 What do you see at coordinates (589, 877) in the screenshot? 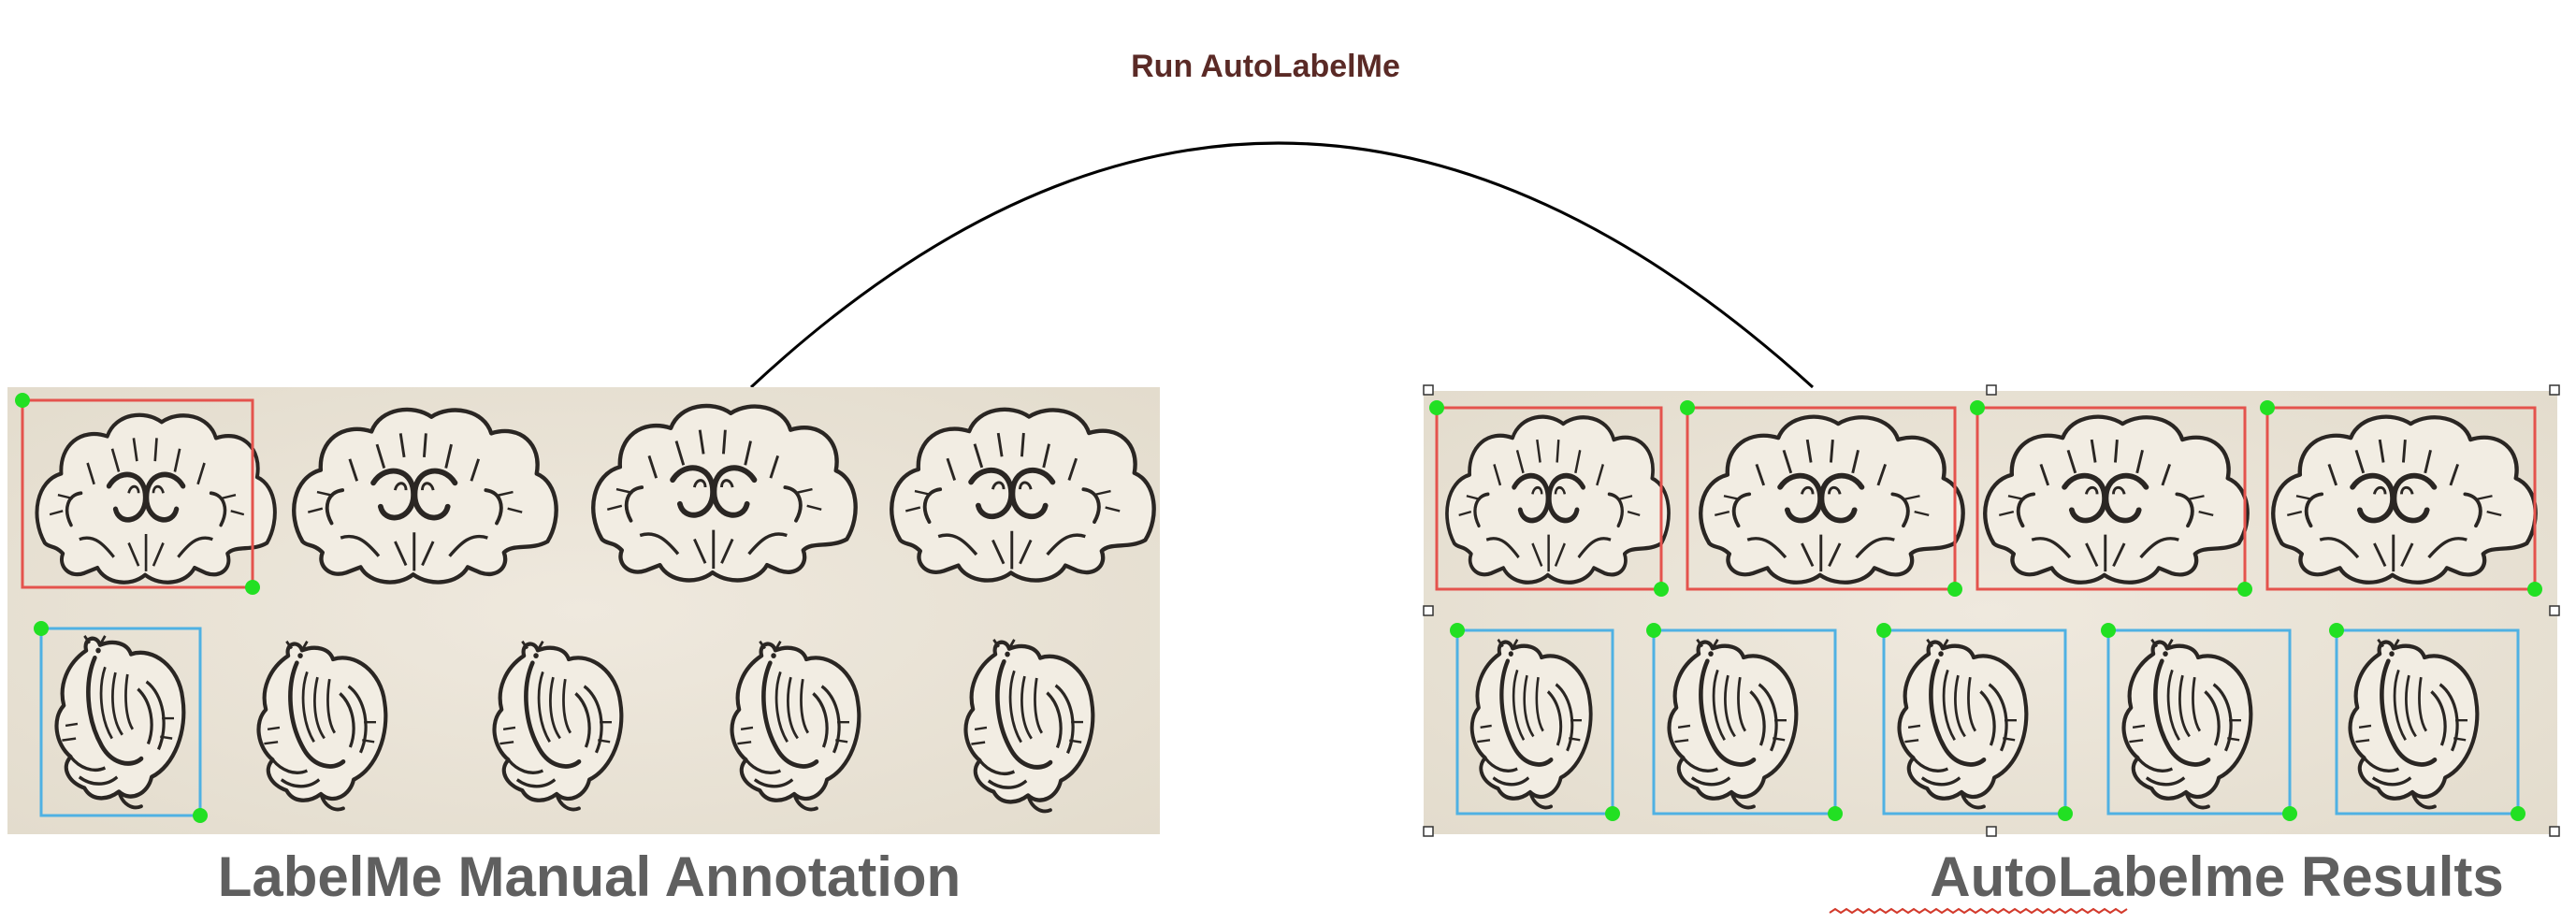
I see `left-caption: LabelMe Manual Annotation` at bounding box center [589, 877].